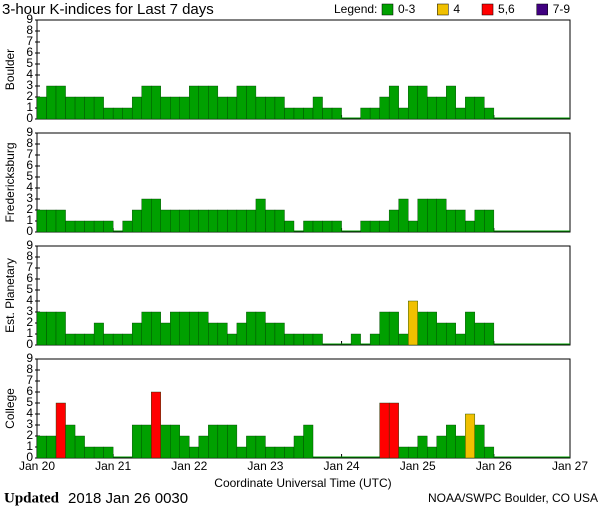 The image size is (600, 510). I want to click on legend-title: Legend:, so click(355, 9).